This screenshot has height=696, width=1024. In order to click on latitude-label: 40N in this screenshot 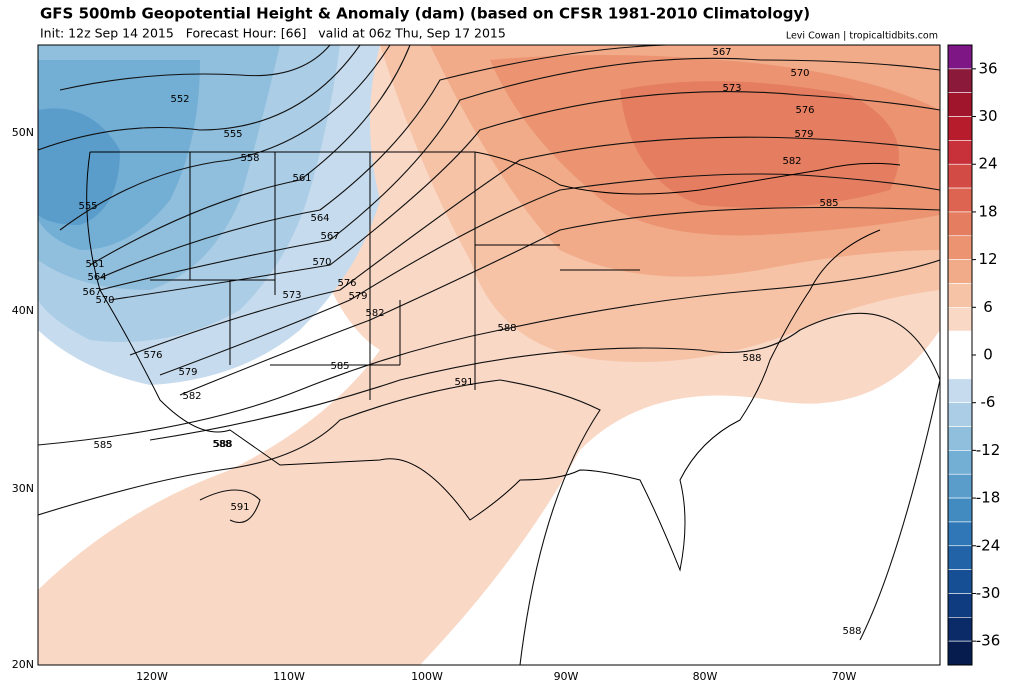, I will do `click(23, 310)`.